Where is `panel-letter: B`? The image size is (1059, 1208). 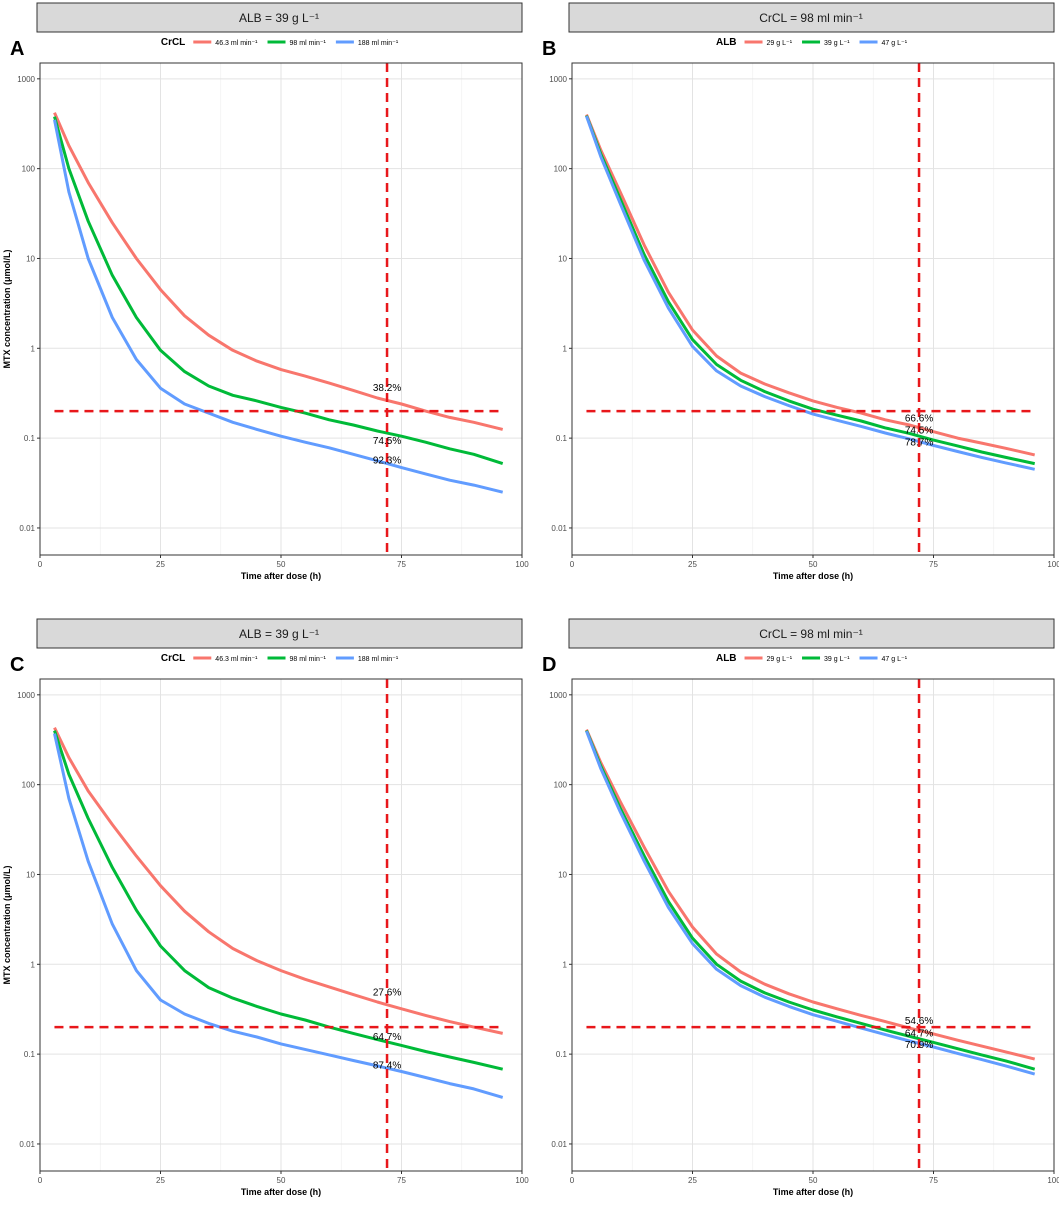 panel-letter: B is located at coordinates (549, 49).